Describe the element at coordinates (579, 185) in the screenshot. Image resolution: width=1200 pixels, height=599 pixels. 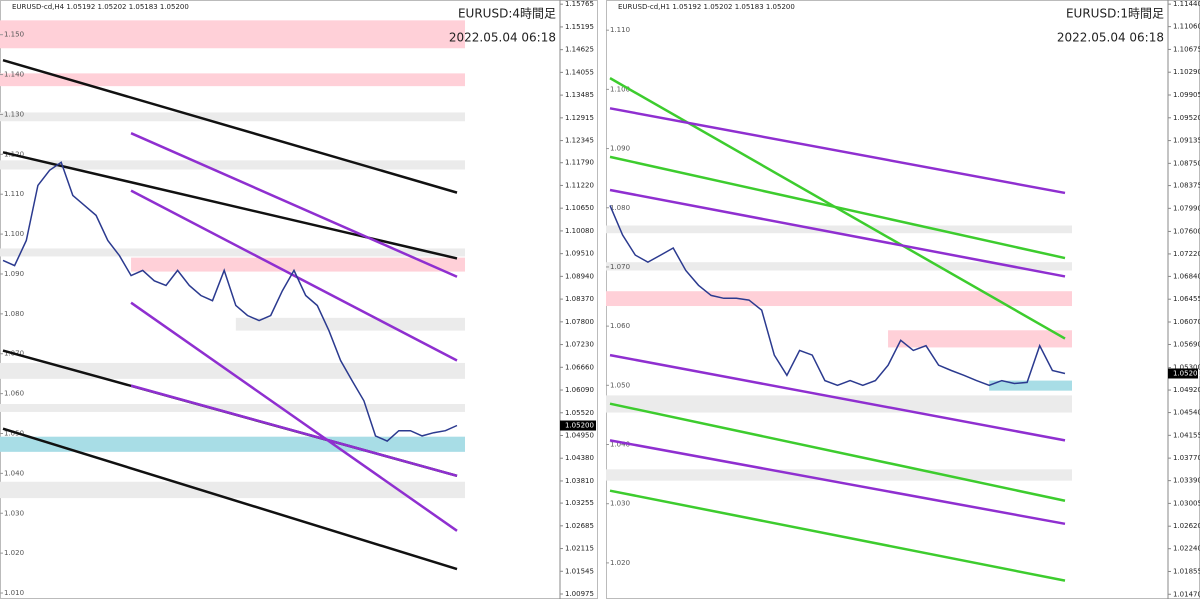
I see `y-tick-label: 1.11220` at that location.